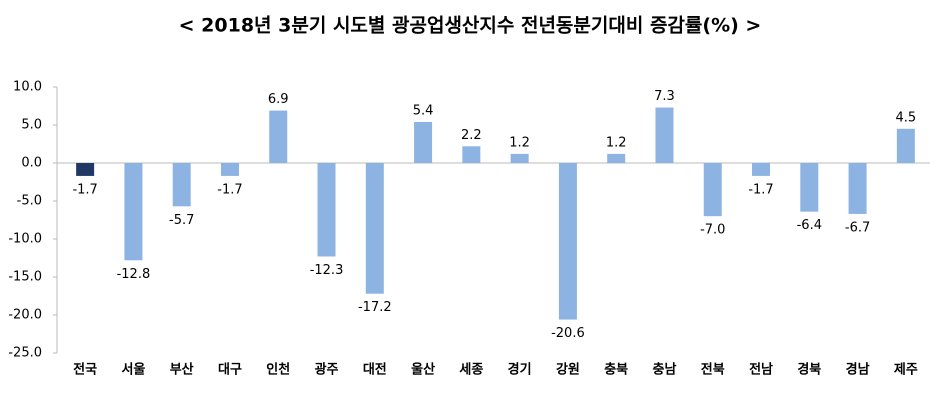 This screenshot has width=941, height=403. I want to click on data-label: 7.3, so click(664, 96).